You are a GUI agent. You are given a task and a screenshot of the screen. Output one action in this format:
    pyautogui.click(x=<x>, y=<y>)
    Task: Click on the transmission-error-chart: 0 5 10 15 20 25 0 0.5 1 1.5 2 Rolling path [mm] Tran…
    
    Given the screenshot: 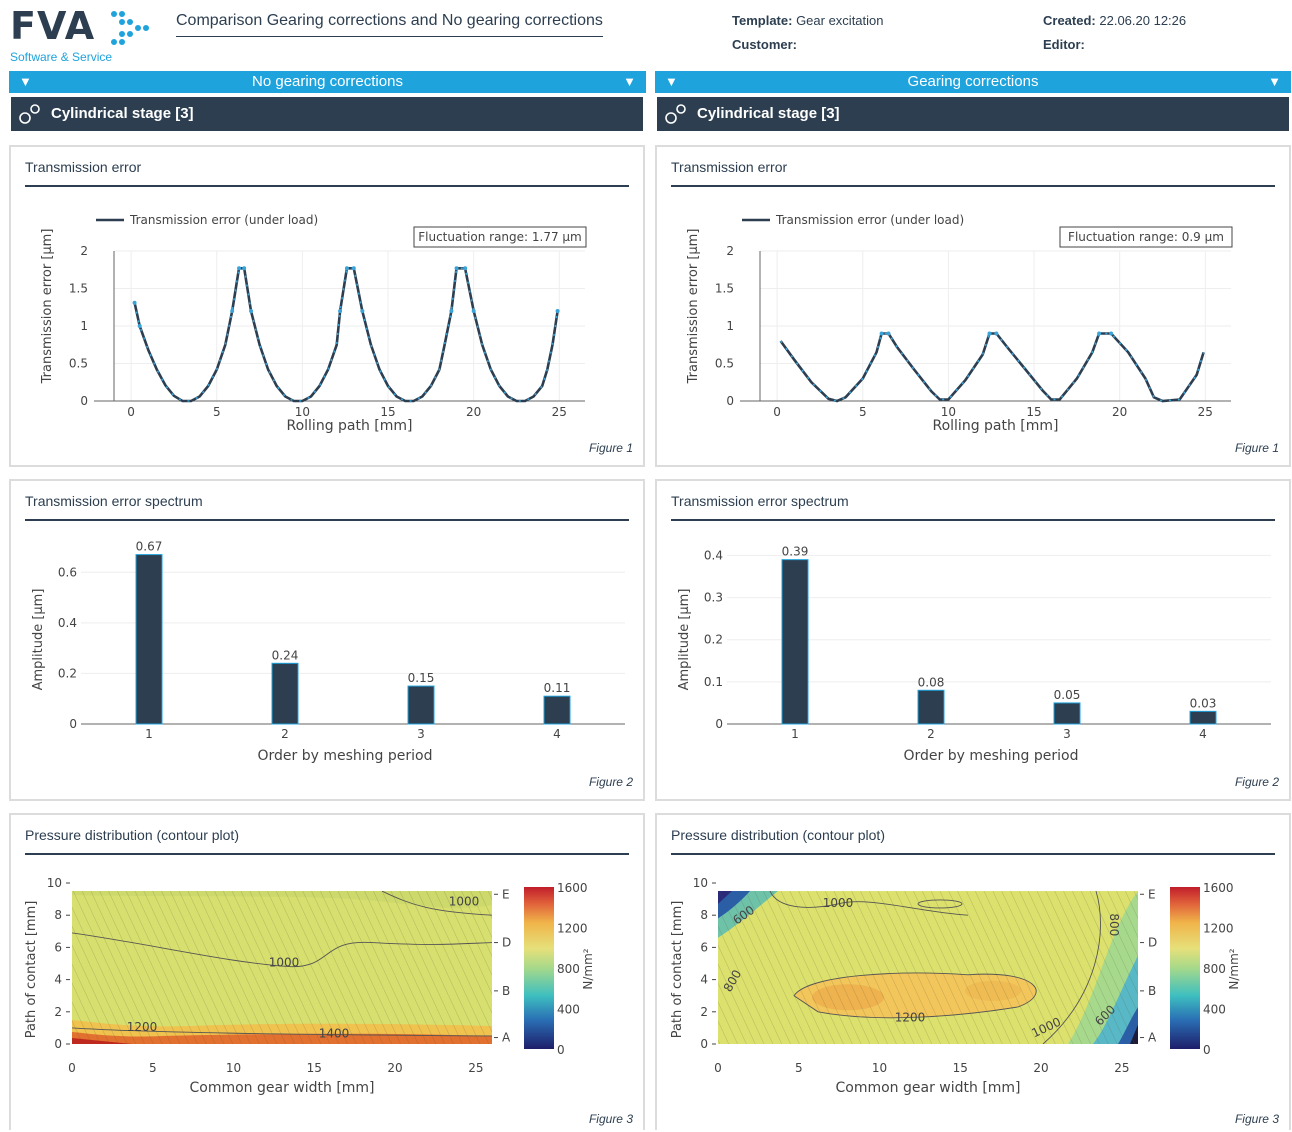 What is the action you would take?
    pyautogui.click(x=959, y=323)
    